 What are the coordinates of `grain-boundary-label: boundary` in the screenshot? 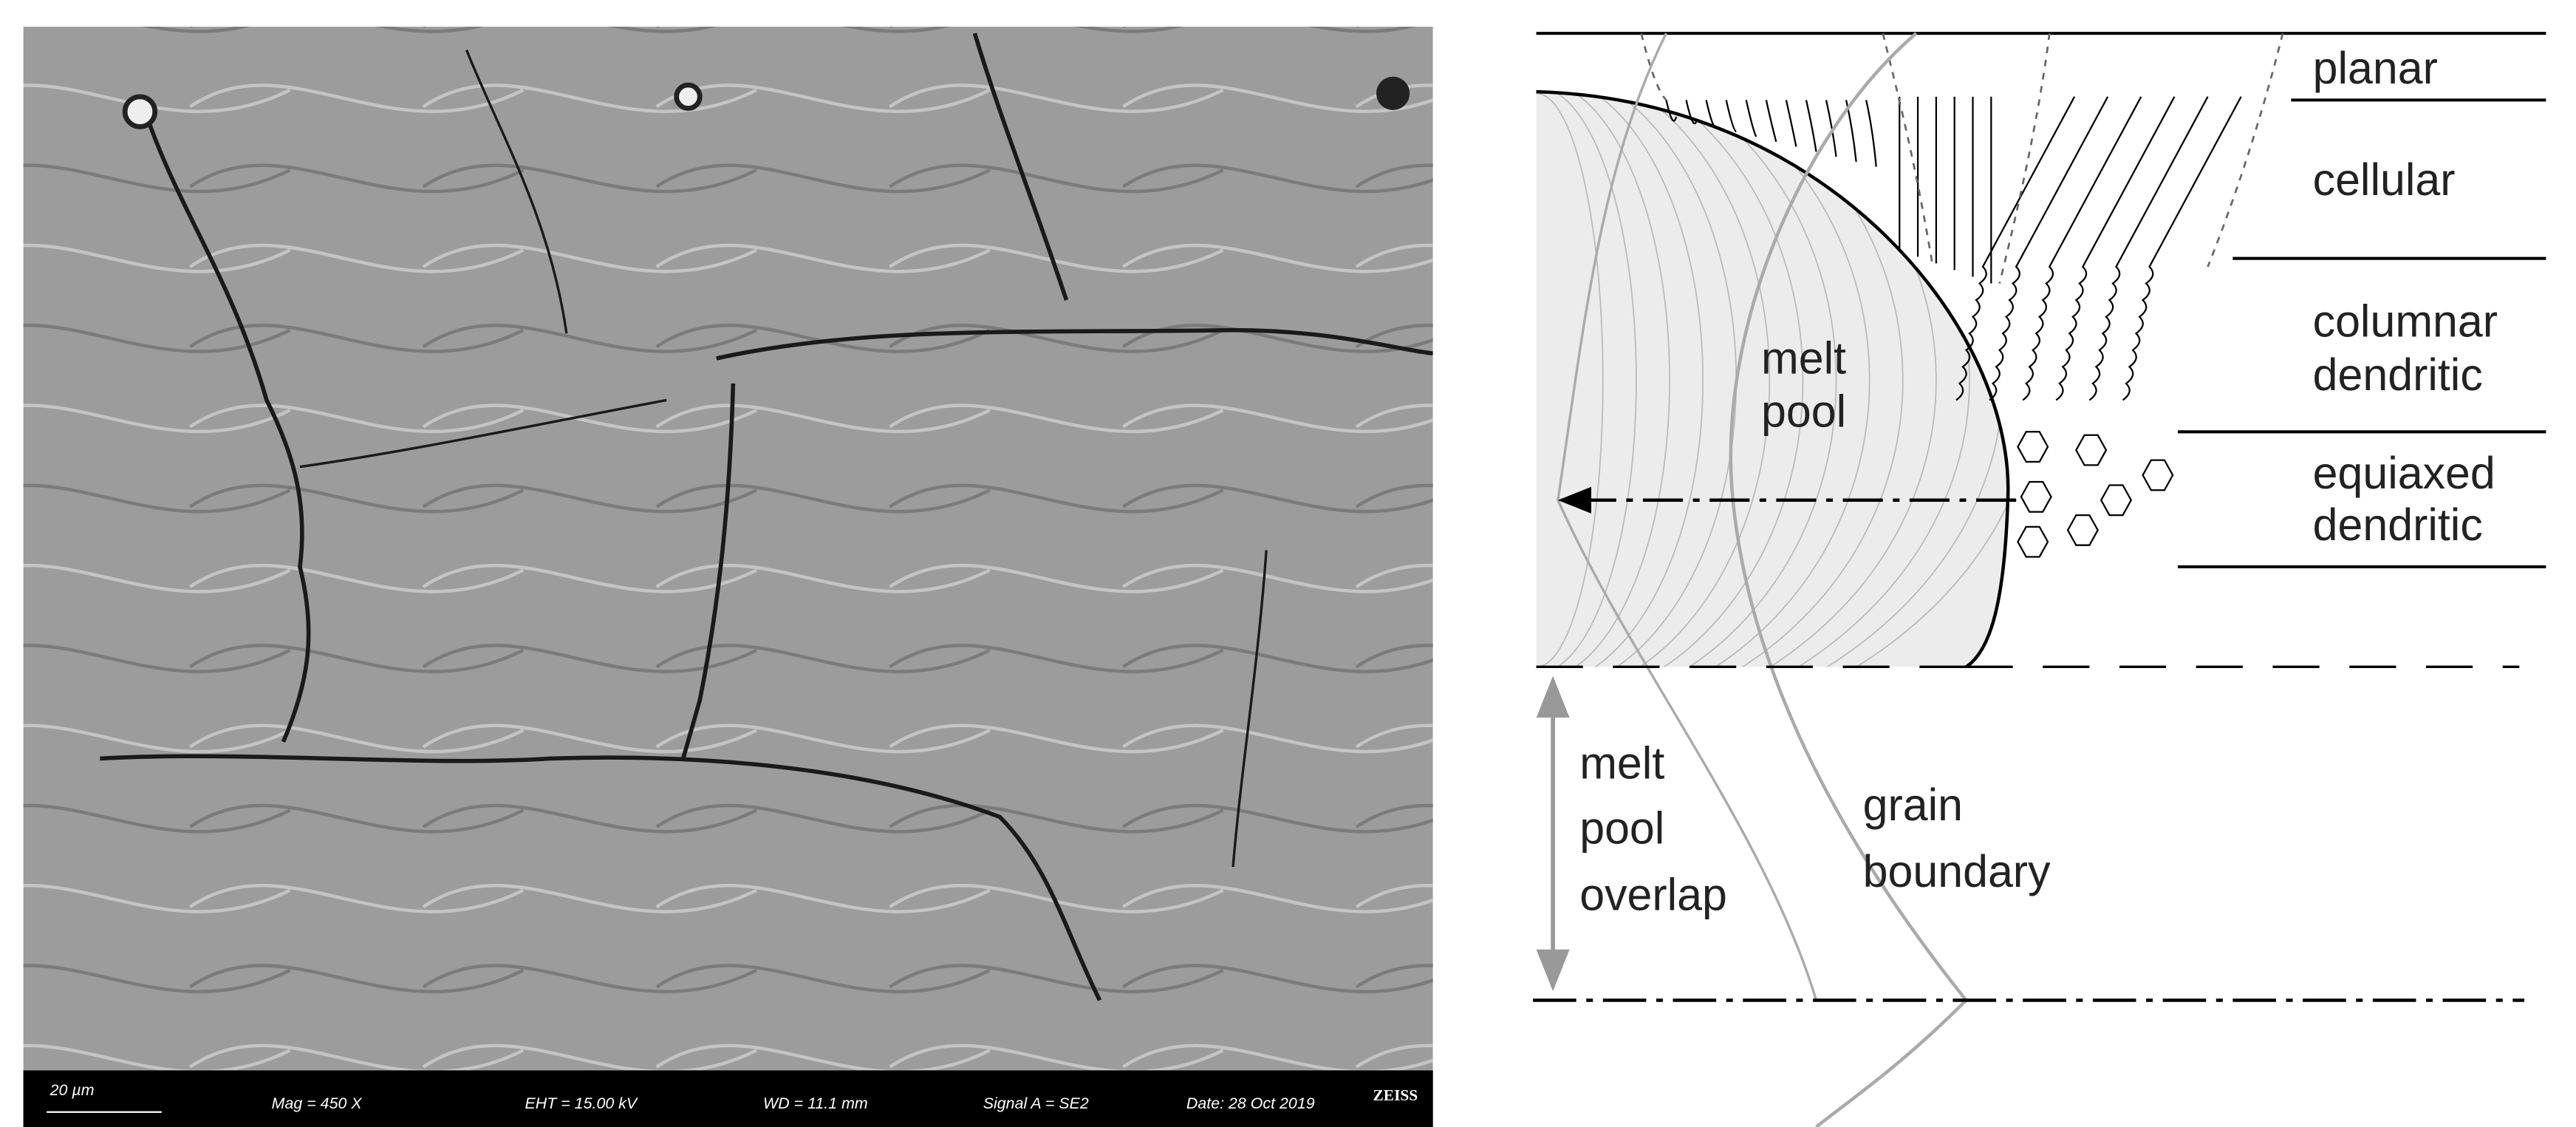 It's located at (1957, 871).